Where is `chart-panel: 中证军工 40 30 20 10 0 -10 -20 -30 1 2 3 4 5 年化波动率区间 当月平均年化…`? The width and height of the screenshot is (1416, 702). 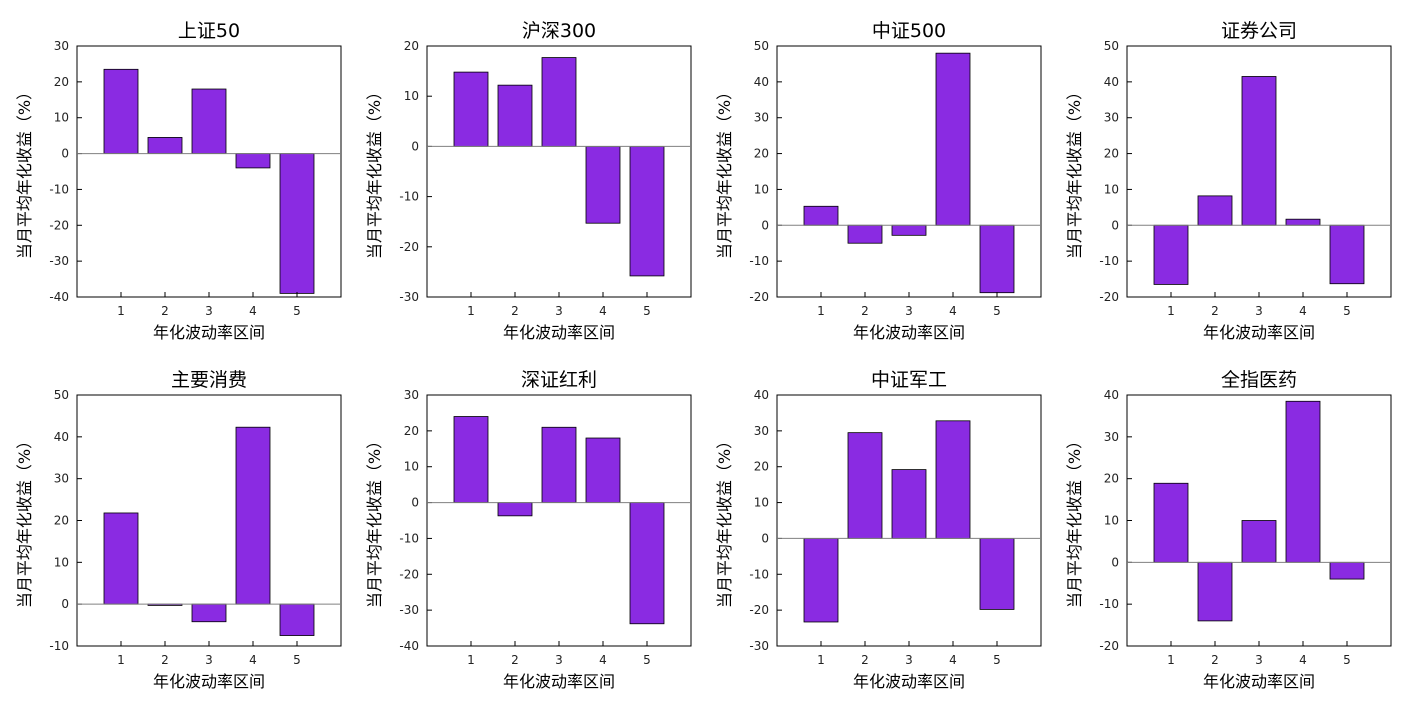
chart-panel: 中证军工 40 30 20 10 0 -10 -20 -30 1 2 3 4 5 年化波动率区间 当月平均年化… is located at coordinates (878, 530).